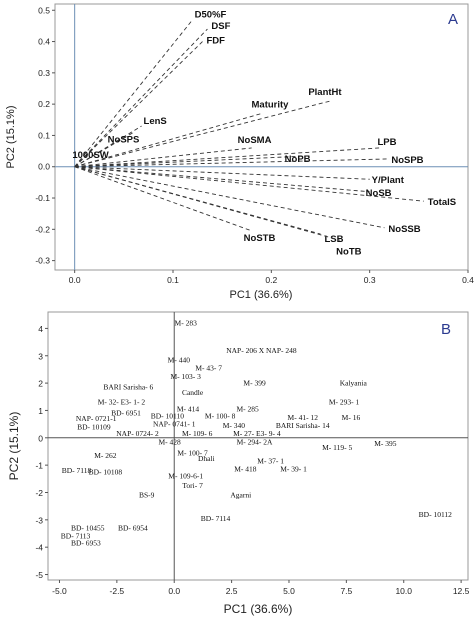 Image resolution: width=474 pixels, height=619 pixels. Describe the element at coordinates (337, 447) in the screenshot. I see `score-point-label: M- 119- 5` at that location.